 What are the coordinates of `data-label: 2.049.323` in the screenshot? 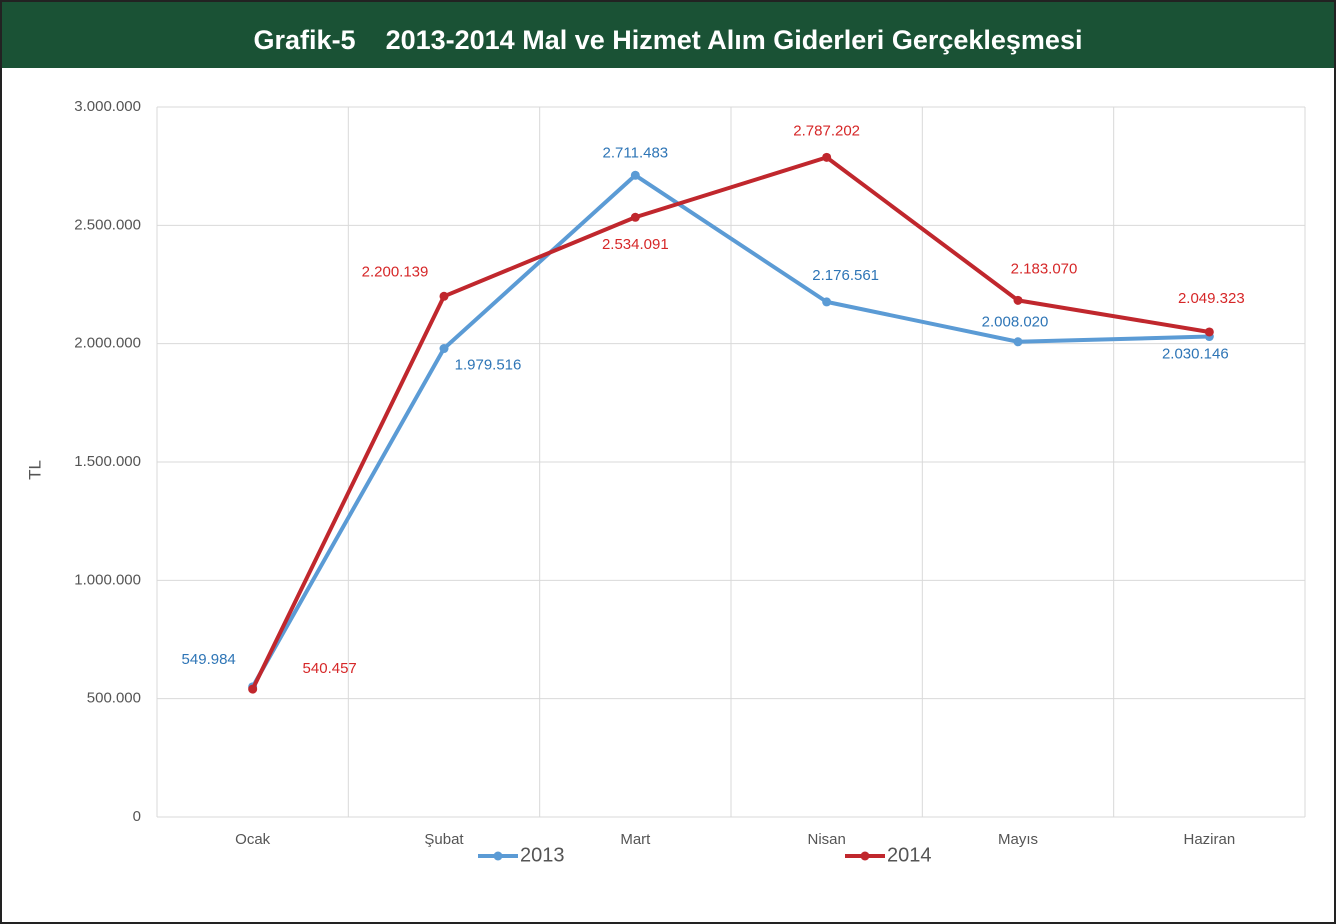 It's located at (1211, 298).